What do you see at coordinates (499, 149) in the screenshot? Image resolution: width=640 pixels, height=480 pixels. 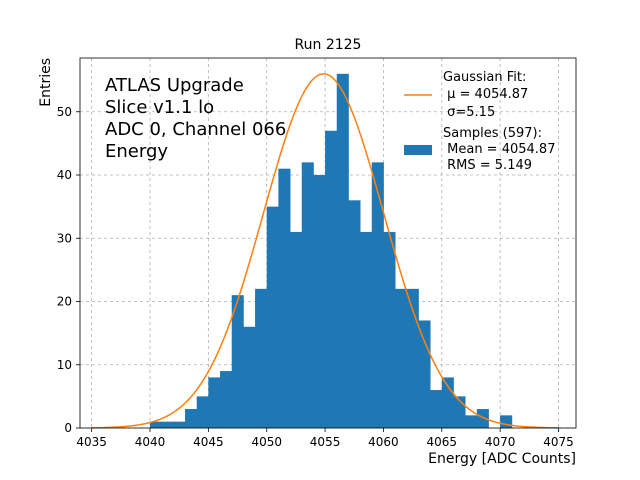 I see `legend-samples-mean: Mean = 4054.87` at bounding box center [499, 149].